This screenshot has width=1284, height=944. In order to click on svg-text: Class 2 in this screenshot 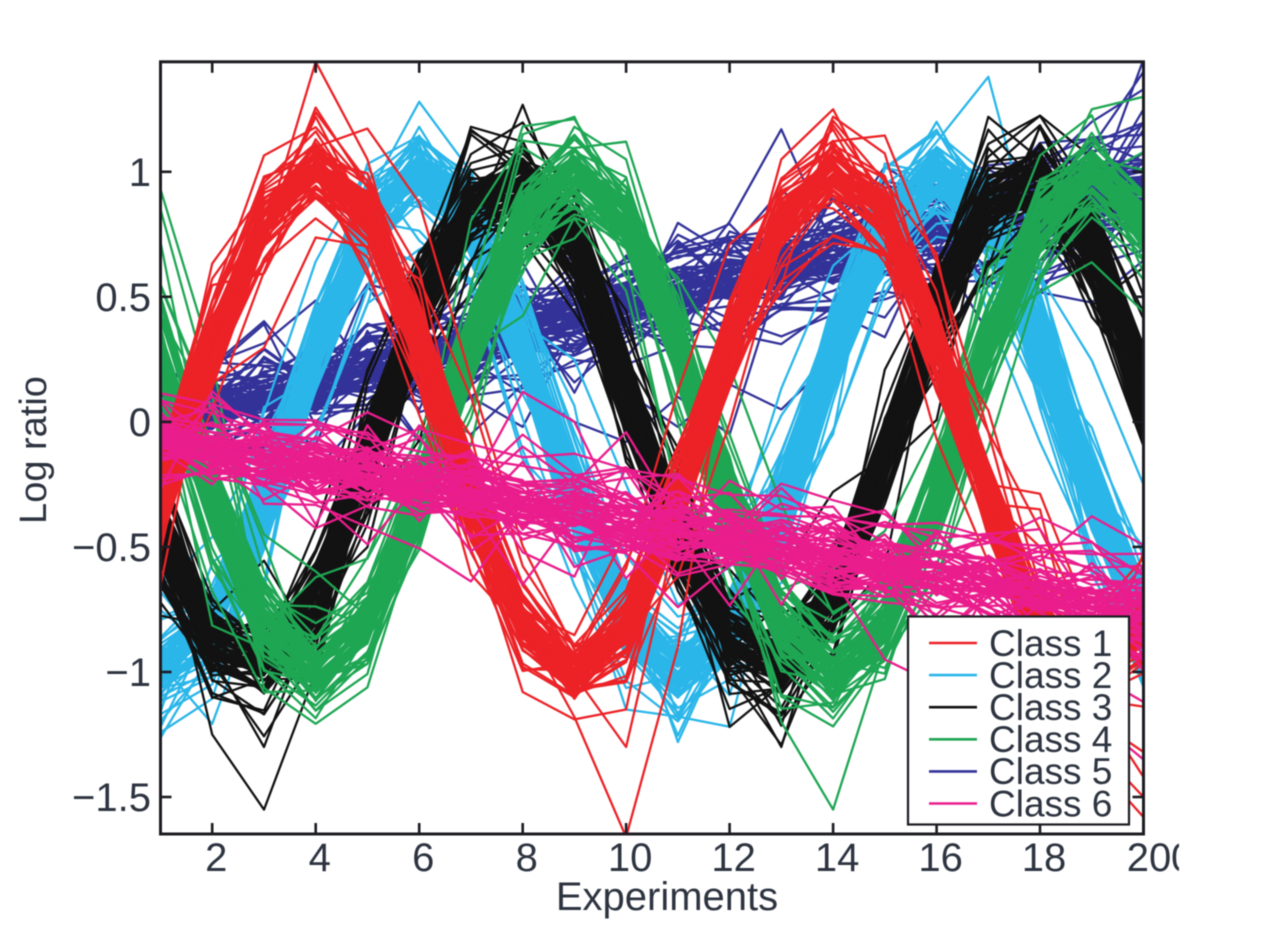, I will do `click(1050, 675)`.